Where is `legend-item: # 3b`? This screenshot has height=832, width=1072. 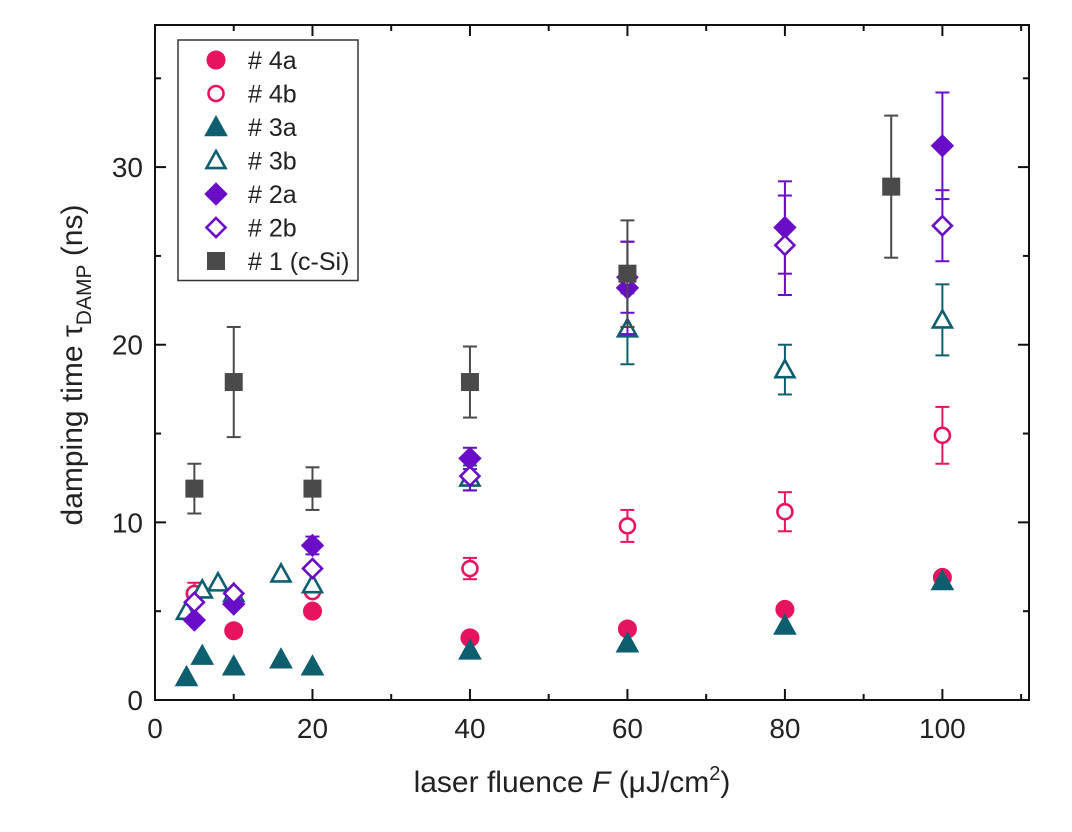
legend-item: # 3b is located at coordinates (250, 162).